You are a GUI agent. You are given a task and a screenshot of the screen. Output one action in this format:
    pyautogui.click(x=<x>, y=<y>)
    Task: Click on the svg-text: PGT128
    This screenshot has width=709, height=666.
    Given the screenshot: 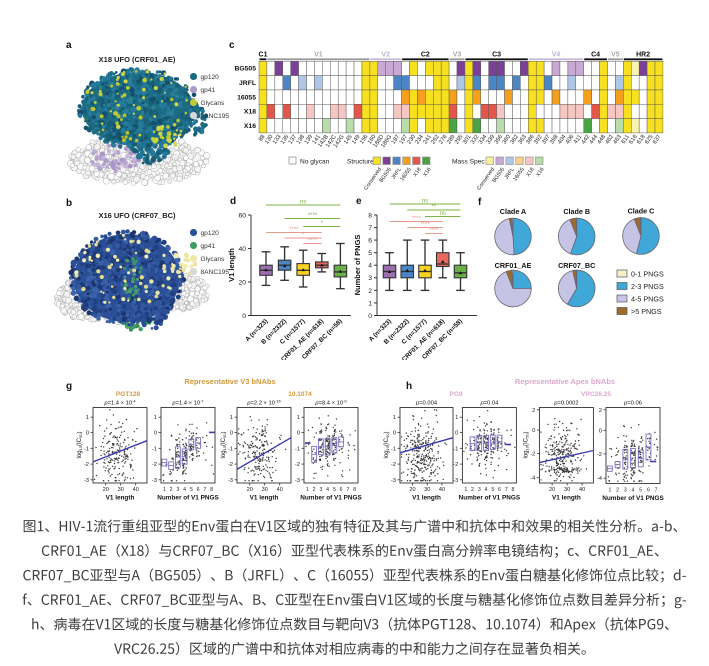 What is the action you would take?
    pyautogui.click(x=128, y=394)
    